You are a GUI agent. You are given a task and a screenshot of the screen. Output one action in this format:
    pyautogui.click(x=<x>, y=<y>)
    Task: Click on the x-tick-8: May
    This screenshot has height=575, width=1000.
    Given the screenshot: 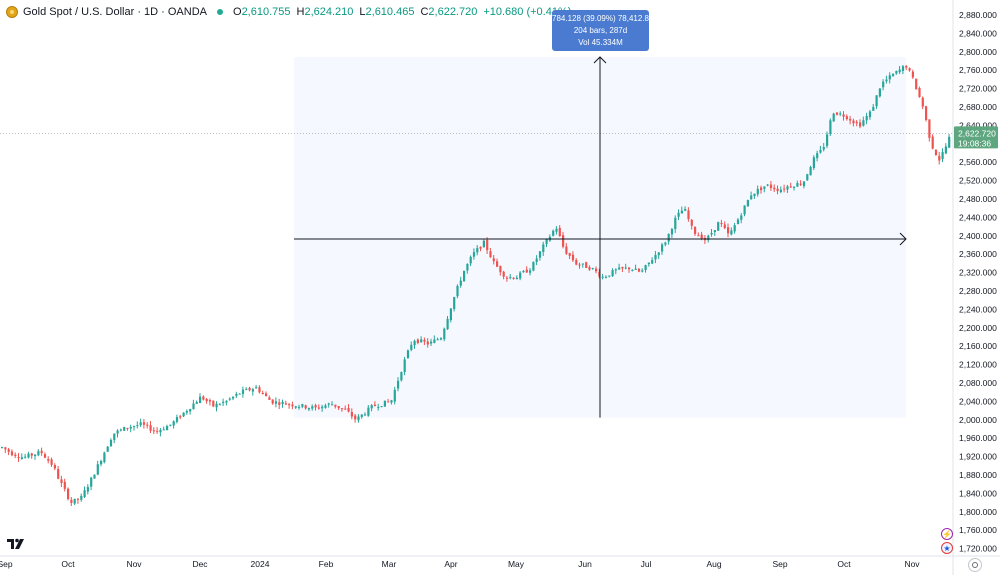 What is the action you would take?
    pyautogui.click(x=516, y=564)
    